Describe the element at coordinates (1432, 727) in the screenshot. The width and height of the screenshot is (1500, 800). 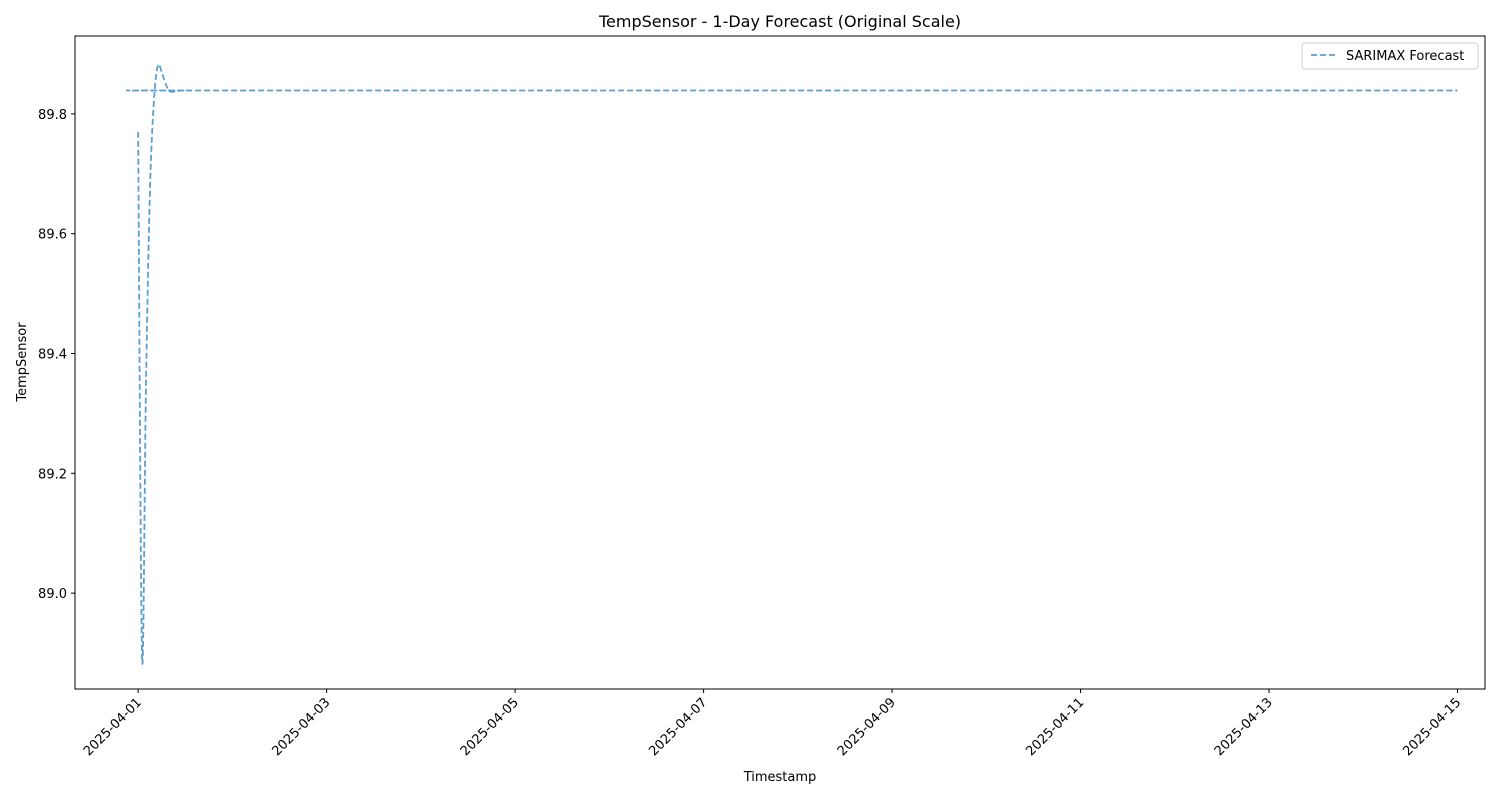
I see `x-tick-label: 2025-04-15` at that location.